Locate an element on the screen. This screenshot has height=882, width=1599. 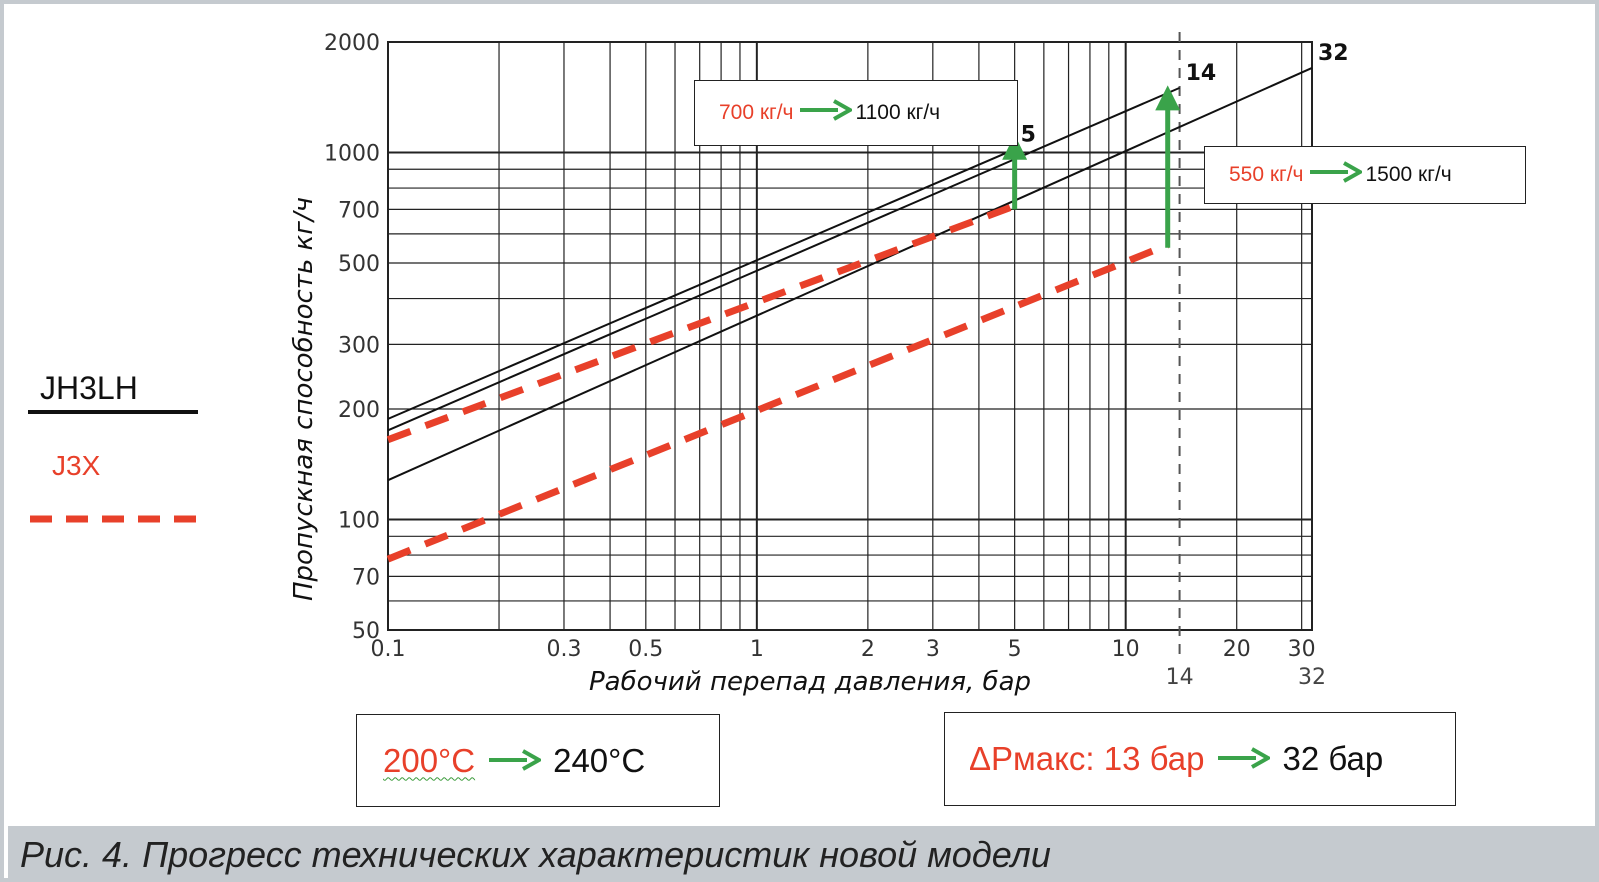
y-tick-label: 300 is located at coordinates (359, 345).